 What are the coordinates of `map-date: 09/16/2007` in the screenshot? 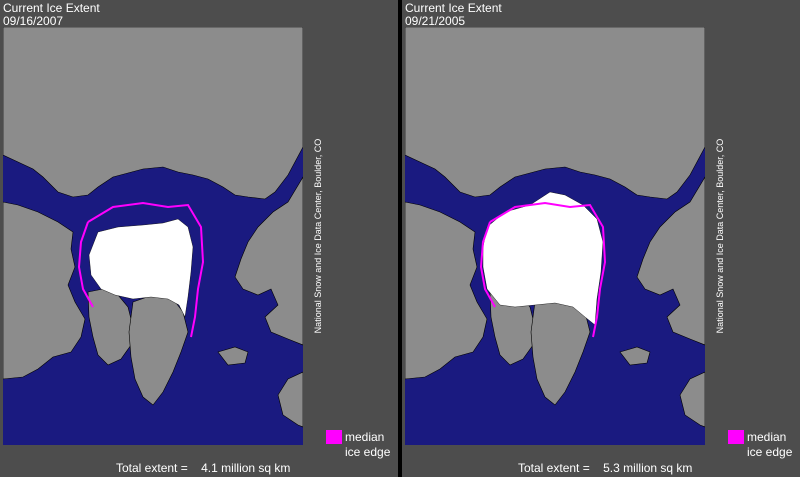 It's located at (33, 21).